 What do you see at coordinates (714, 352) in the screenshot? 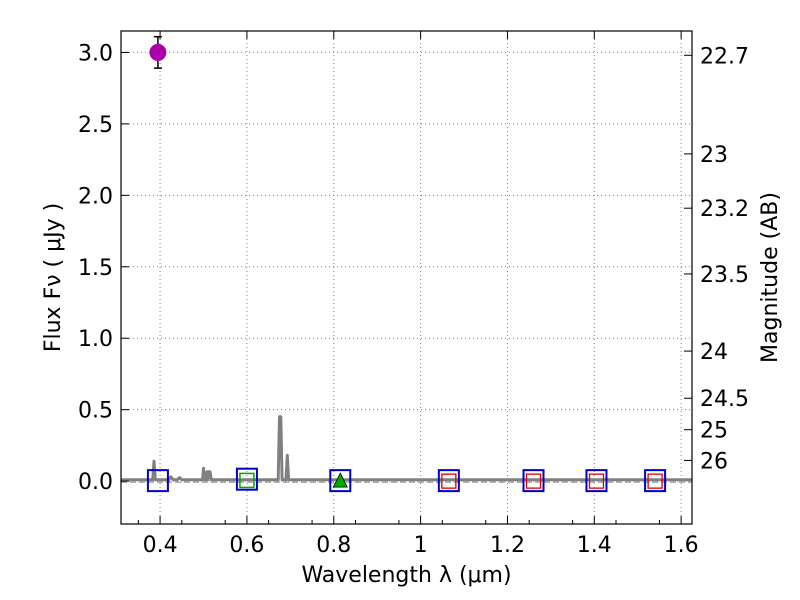
I see `mag-tick-label: 24` at bounding box center [714, 352].